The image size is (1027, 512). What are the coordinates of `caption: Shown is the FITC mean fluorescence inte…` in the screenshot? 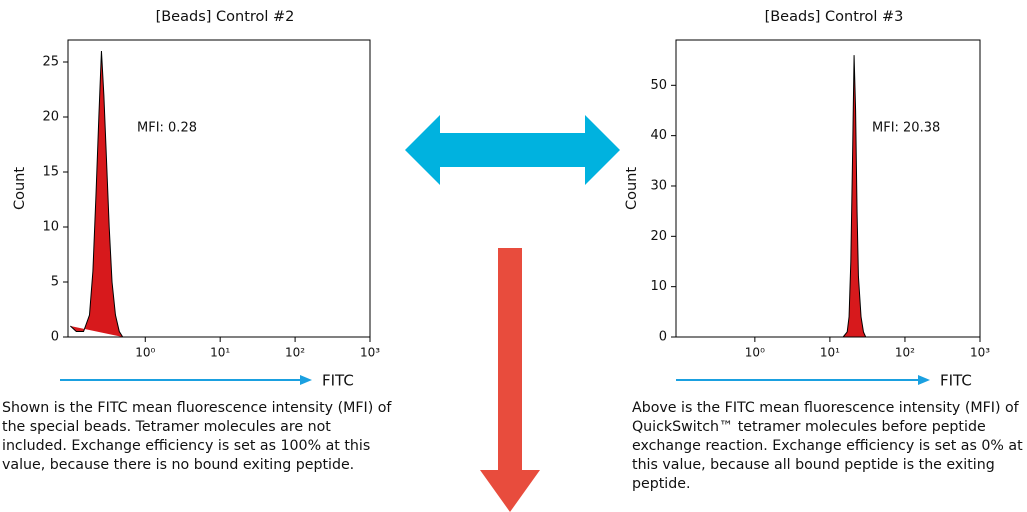 It's located at (197, 436).